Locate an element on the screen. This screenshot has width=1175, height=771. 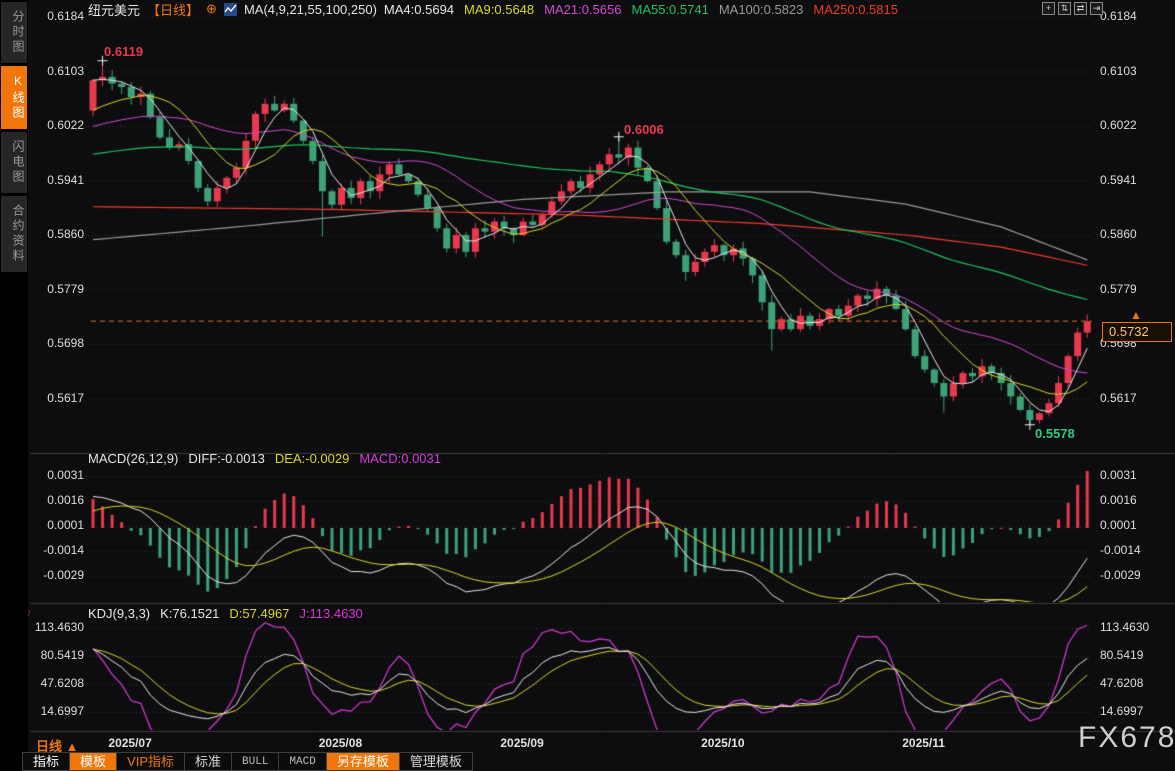
kline-style-icon is located at coordinates (230, 9).